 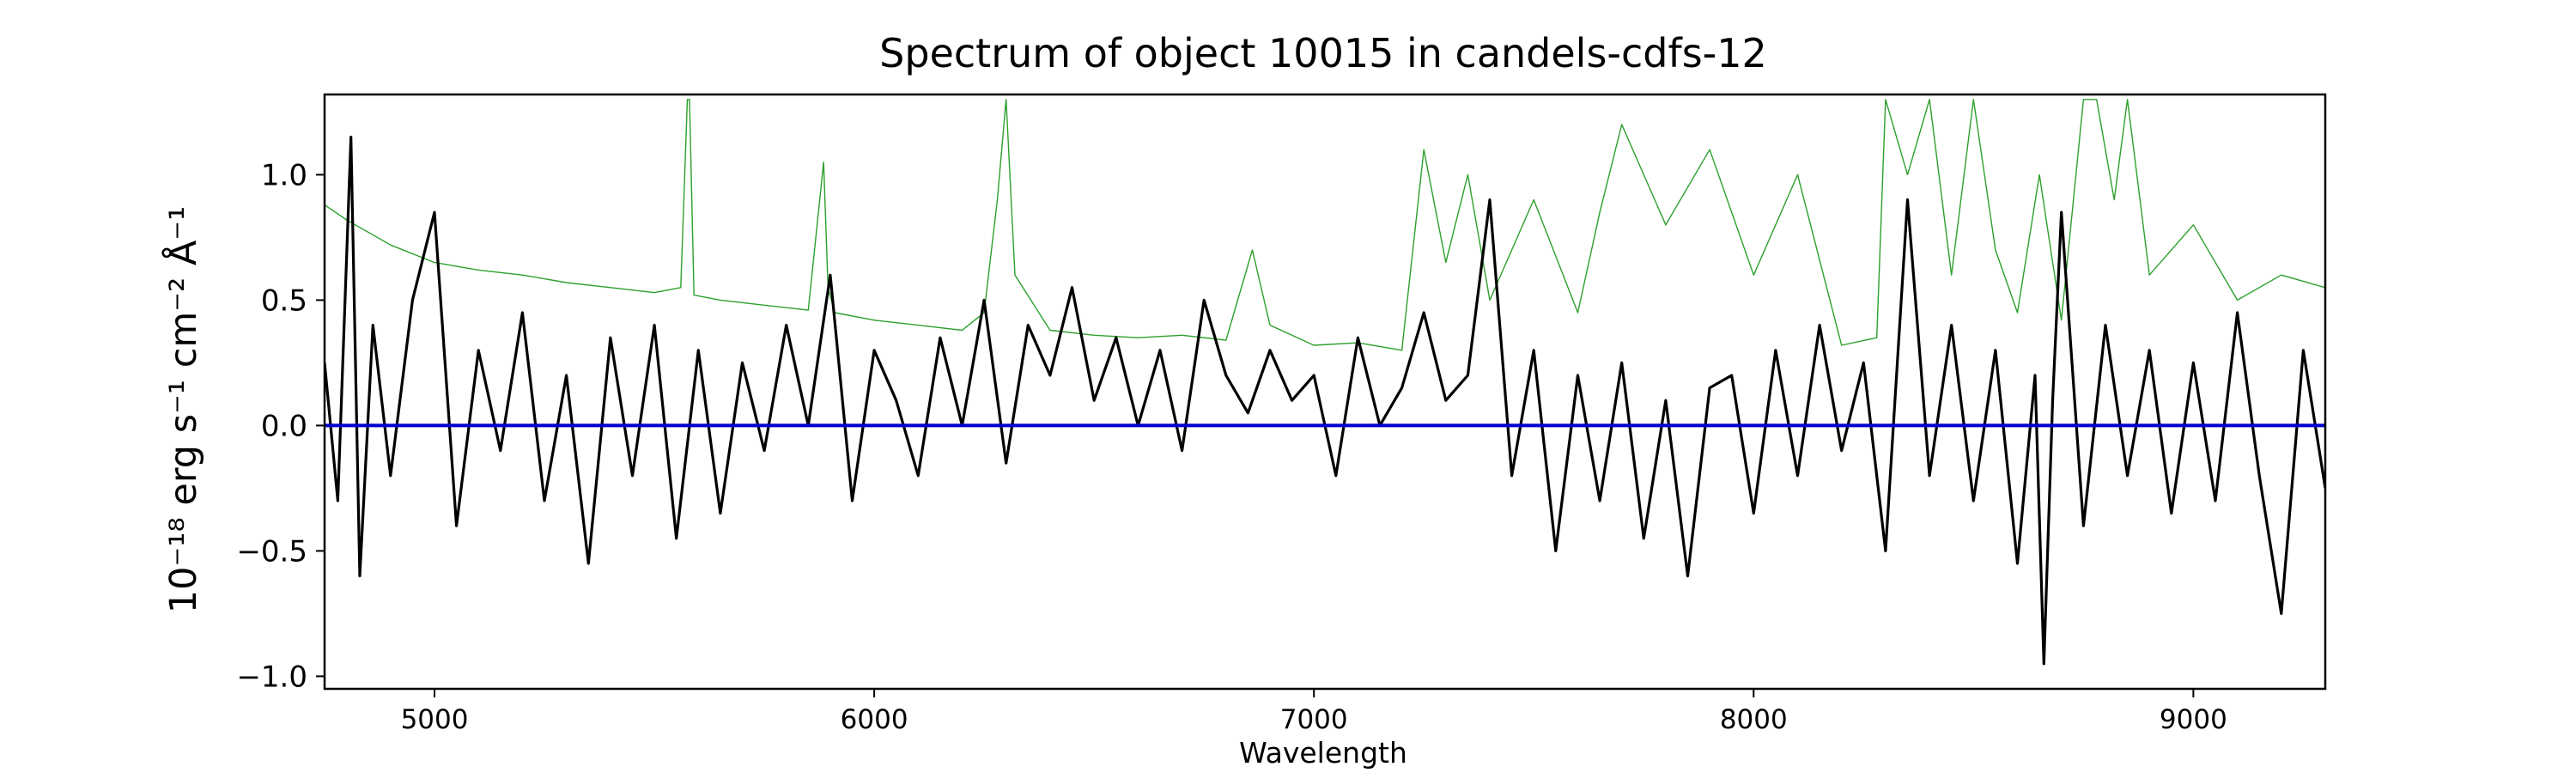 I want to click on y-tick-label: 0.5, so click(x=284, y=300).